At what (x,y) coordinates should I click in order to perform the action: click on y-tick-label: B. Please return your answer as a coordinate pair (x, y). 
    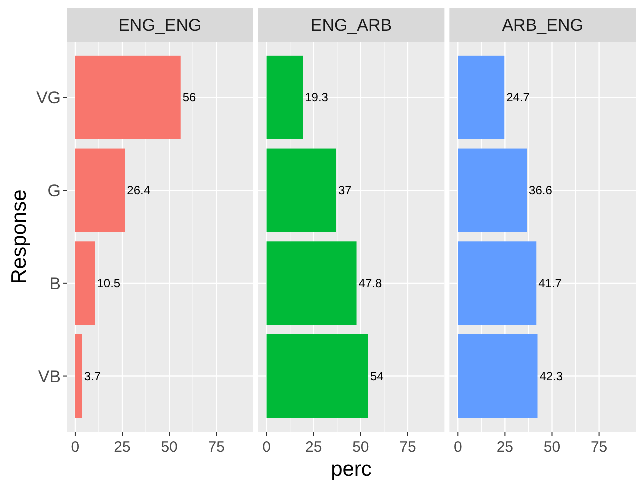
    Looking at the image, I should click on (55, 284).